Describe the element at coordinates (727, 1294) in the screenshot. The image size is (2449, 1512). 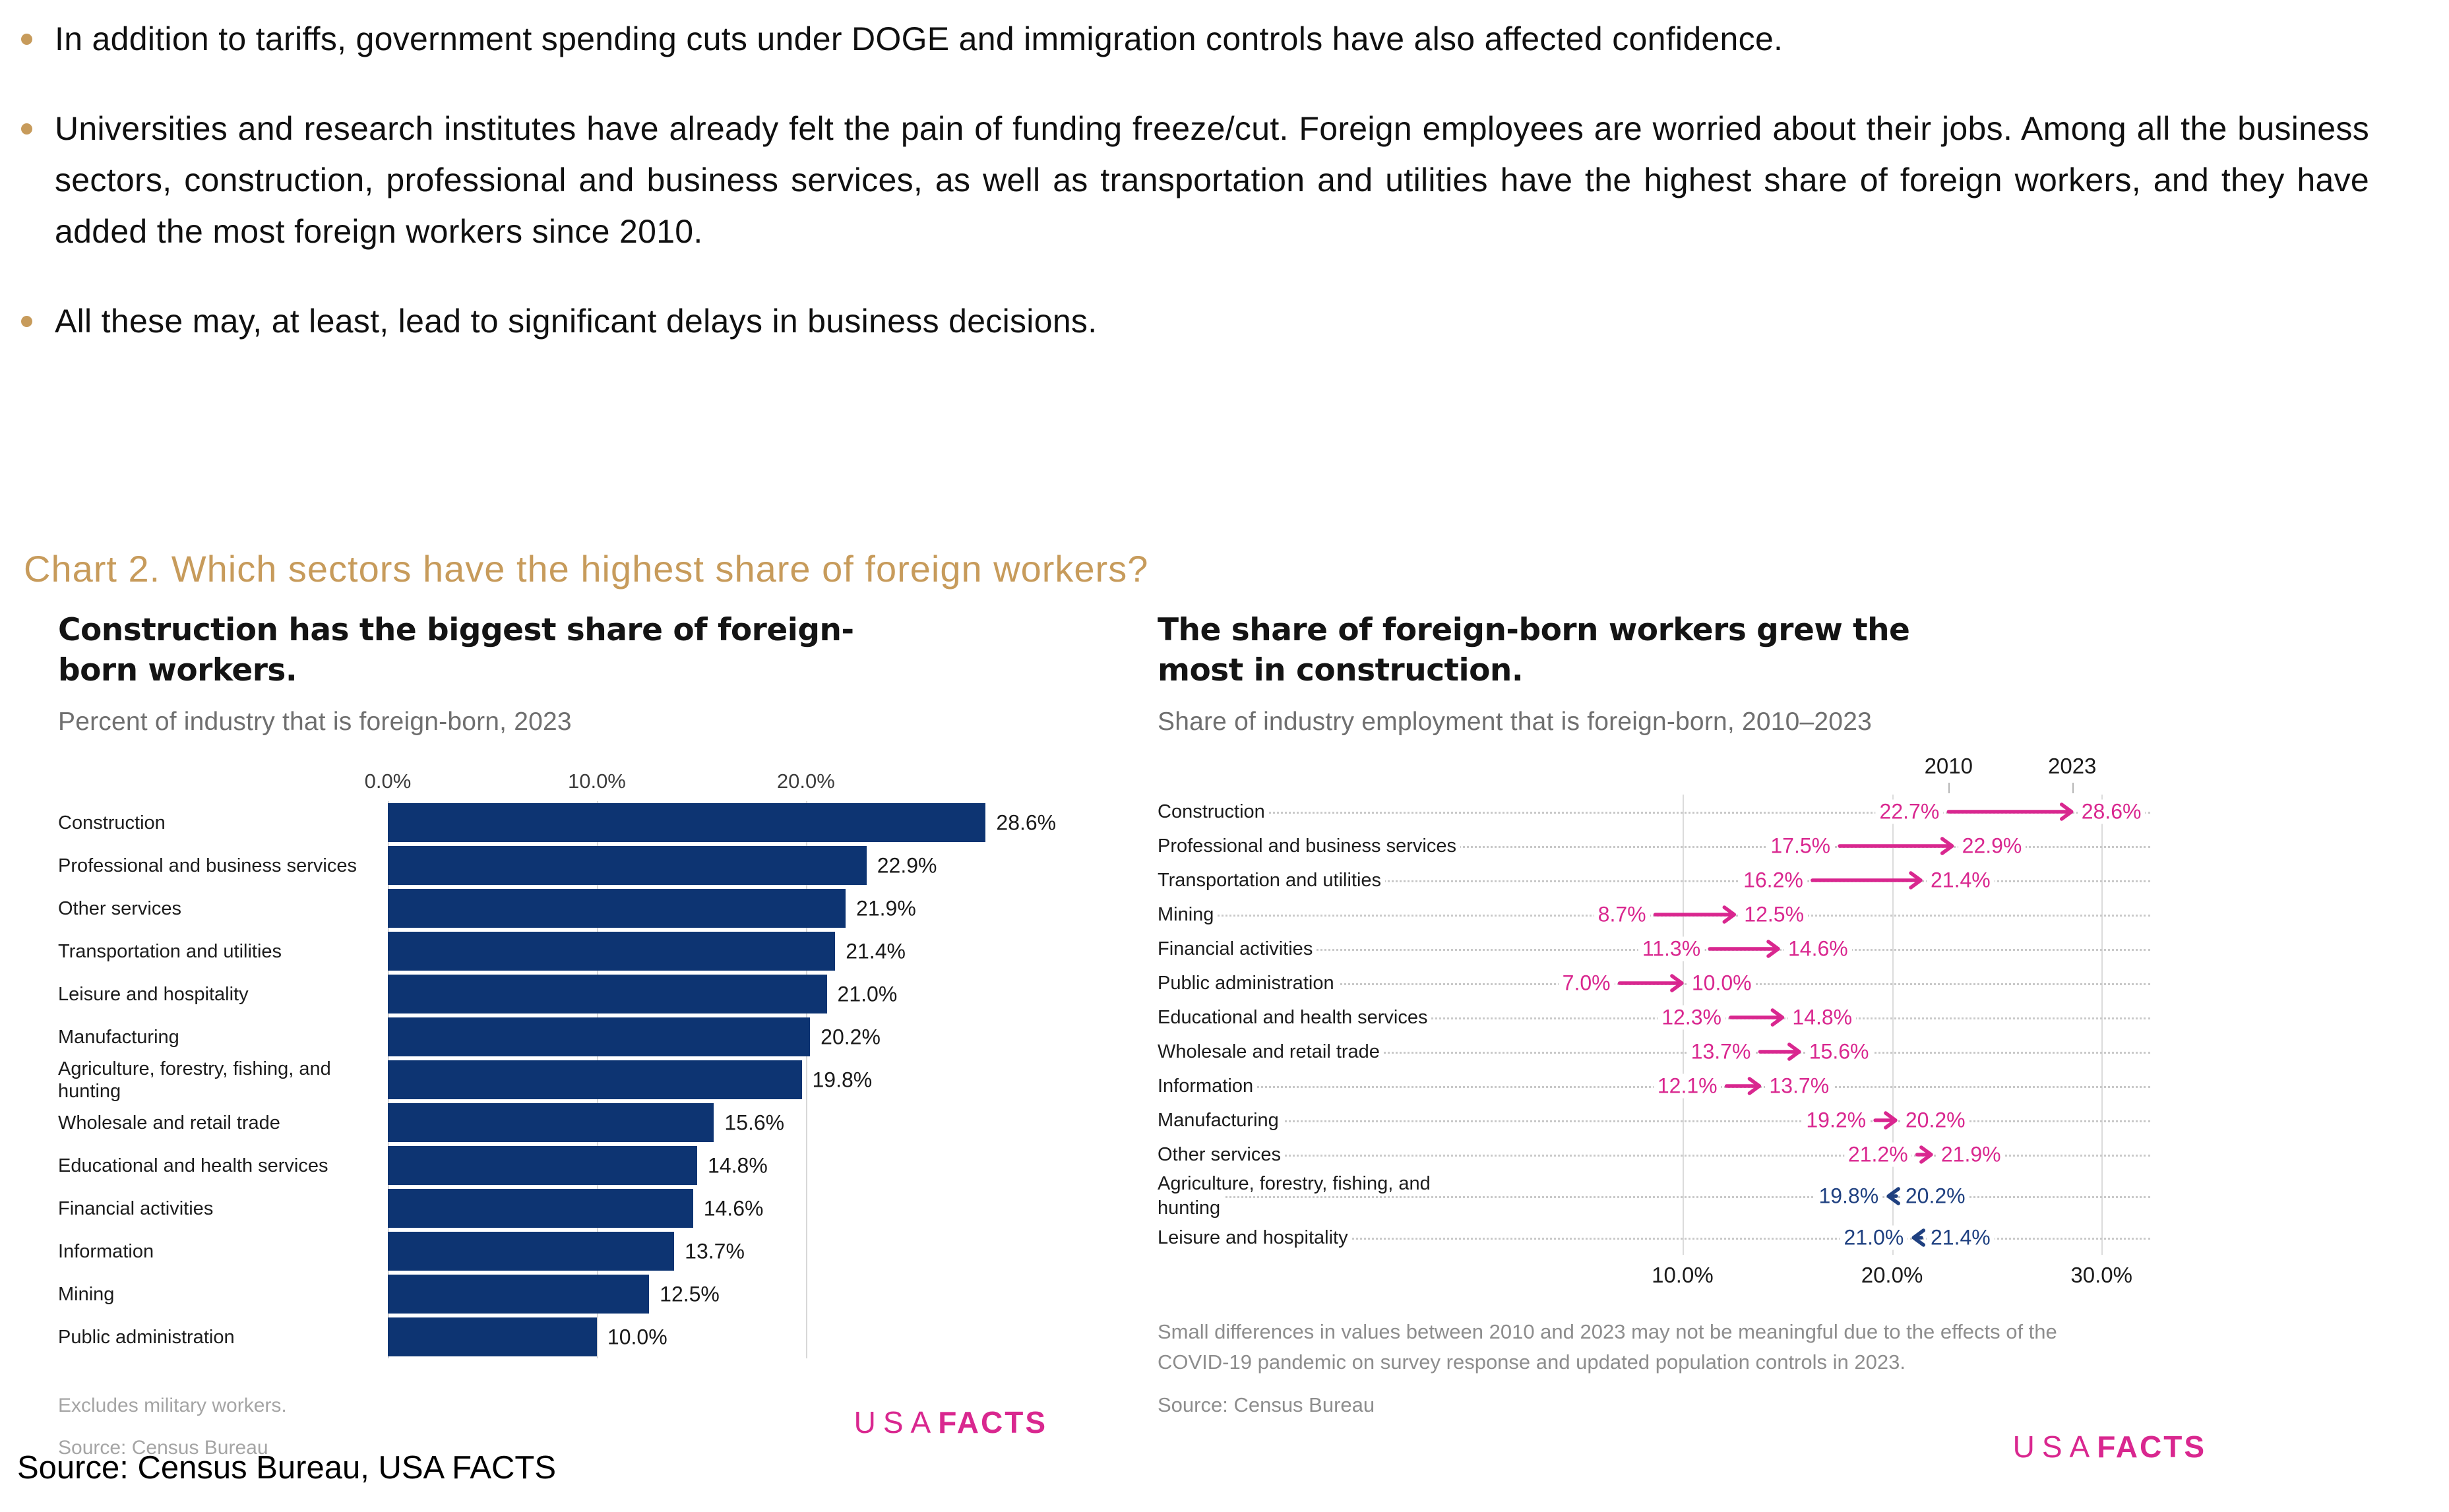
I see `bar-strip: 12.5%` at that location.